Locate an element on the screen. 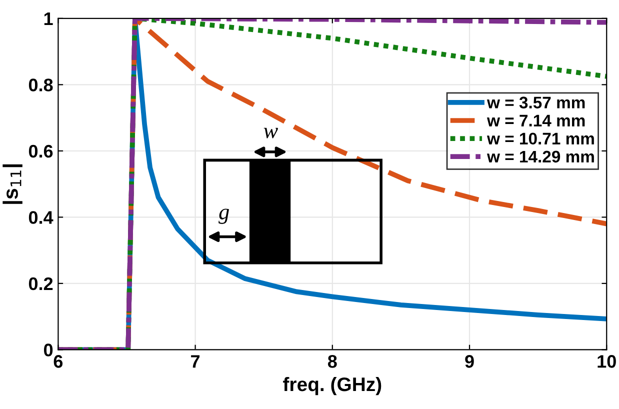 Image resolution: width=619 pixels, height=409 pixels. legend-label: w = 14.29 mm is located at coordinates (540, 156).